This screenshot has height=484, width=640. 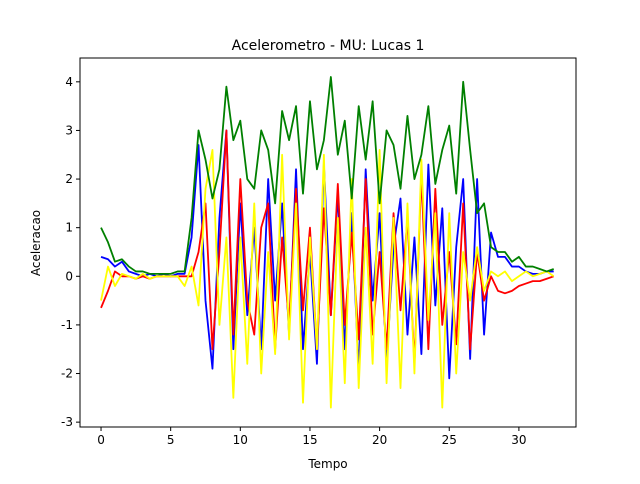 What do you see at coordinates (328, 46) in the screenshot?
I see `chart-title: Acelerometro - MU: Lucas 1` at bounding box center [328, 46].